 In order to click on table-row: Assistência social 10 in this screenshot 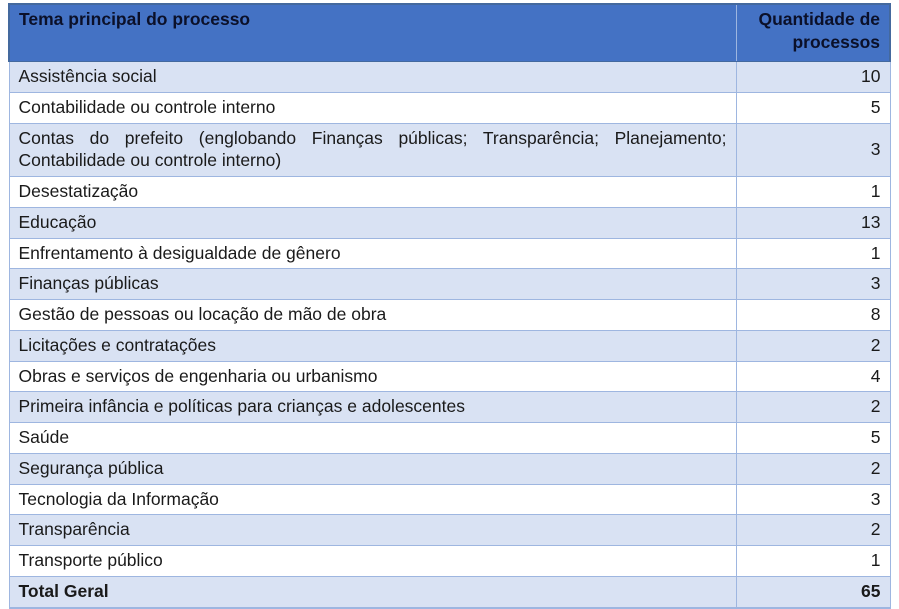, I will do `click(449, 77)`.